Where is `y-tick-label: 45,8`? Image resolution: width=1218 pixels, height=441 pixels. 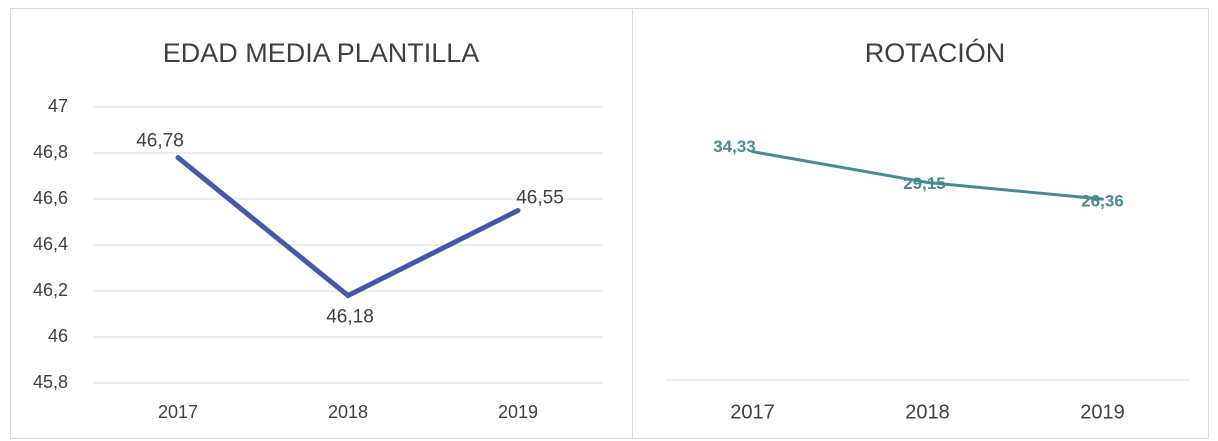
y-tick-label: 45,8 is located at coordinates (50, 382).